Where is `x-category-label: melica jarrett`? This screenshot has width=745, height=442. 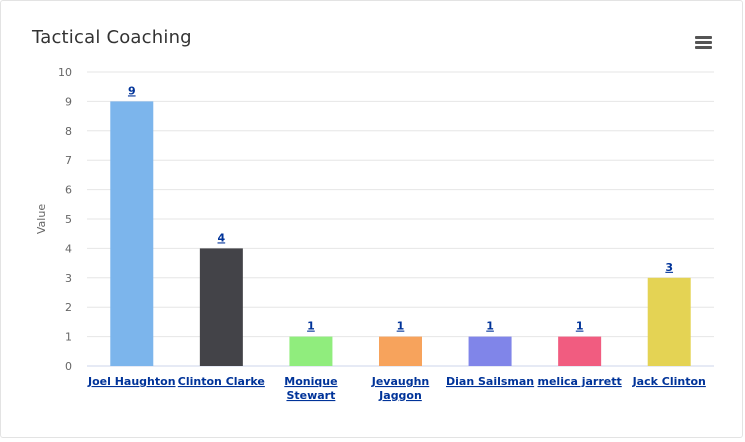
x-category-label: melica jarrett is located at coordinates (580, 381).